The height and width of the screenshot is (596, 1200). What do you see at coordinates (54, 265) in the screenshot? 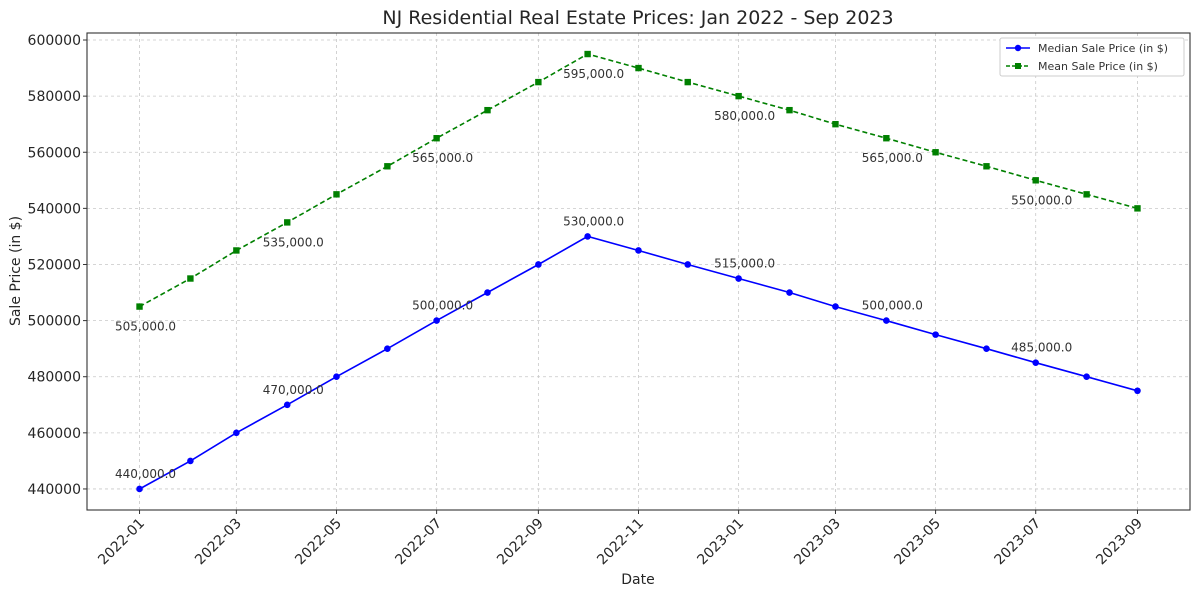
I see `y-tick-label: 520000` at bounding box center [54, 265].